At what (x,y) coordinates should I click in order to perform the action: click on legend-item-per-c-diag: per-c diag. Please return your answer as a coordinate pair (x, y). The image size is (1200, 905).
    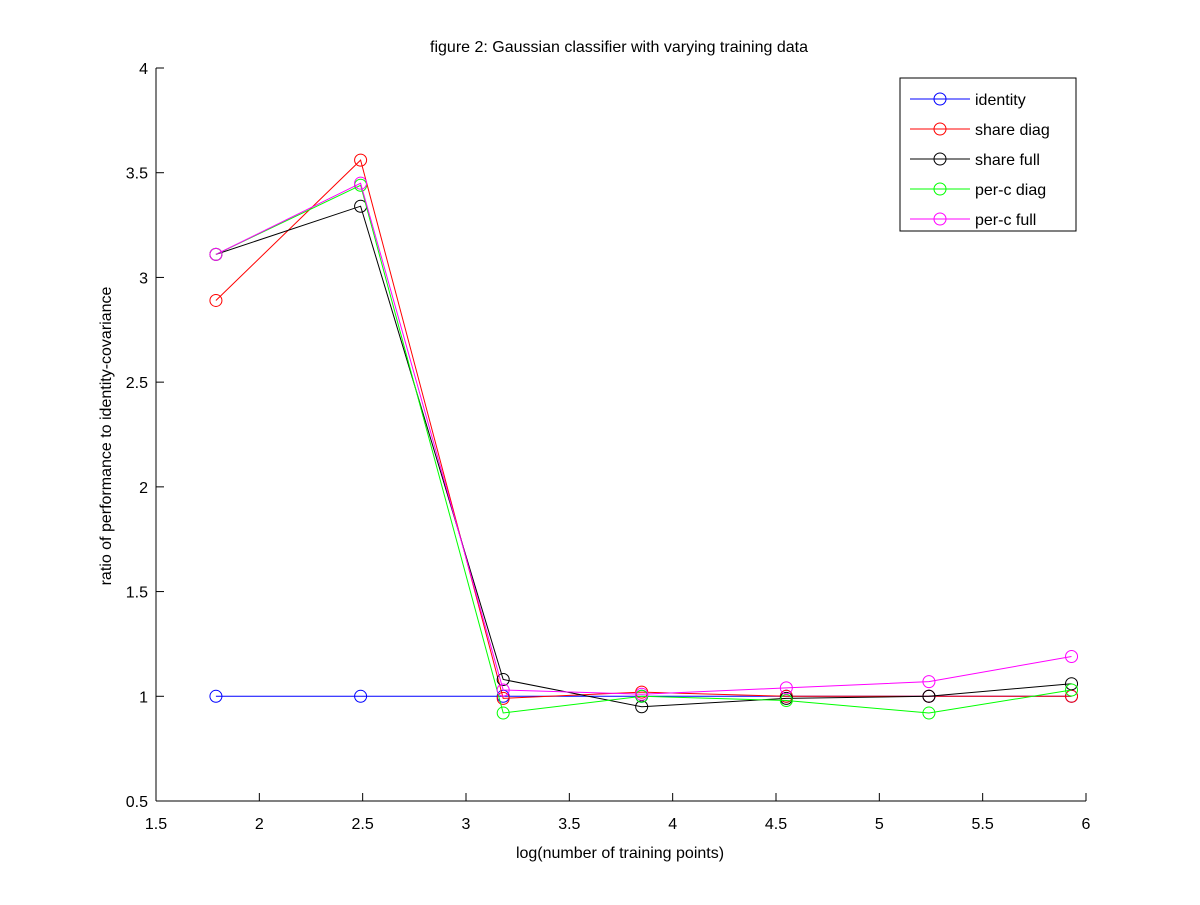
    Looking at the image, I should click on (978, 190).